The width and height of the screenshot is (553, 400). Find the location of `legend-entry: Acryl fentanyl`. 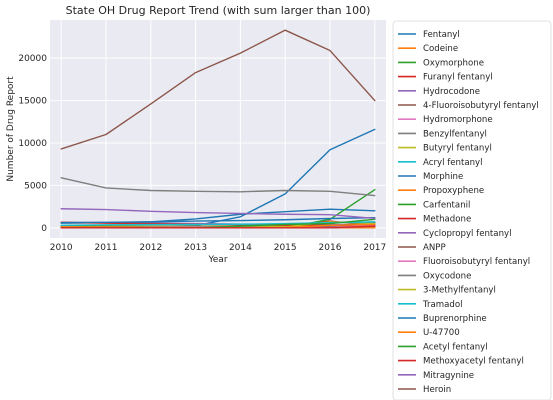

legend-entry: Acryl fentanyl is located at coordinates (453, 163).